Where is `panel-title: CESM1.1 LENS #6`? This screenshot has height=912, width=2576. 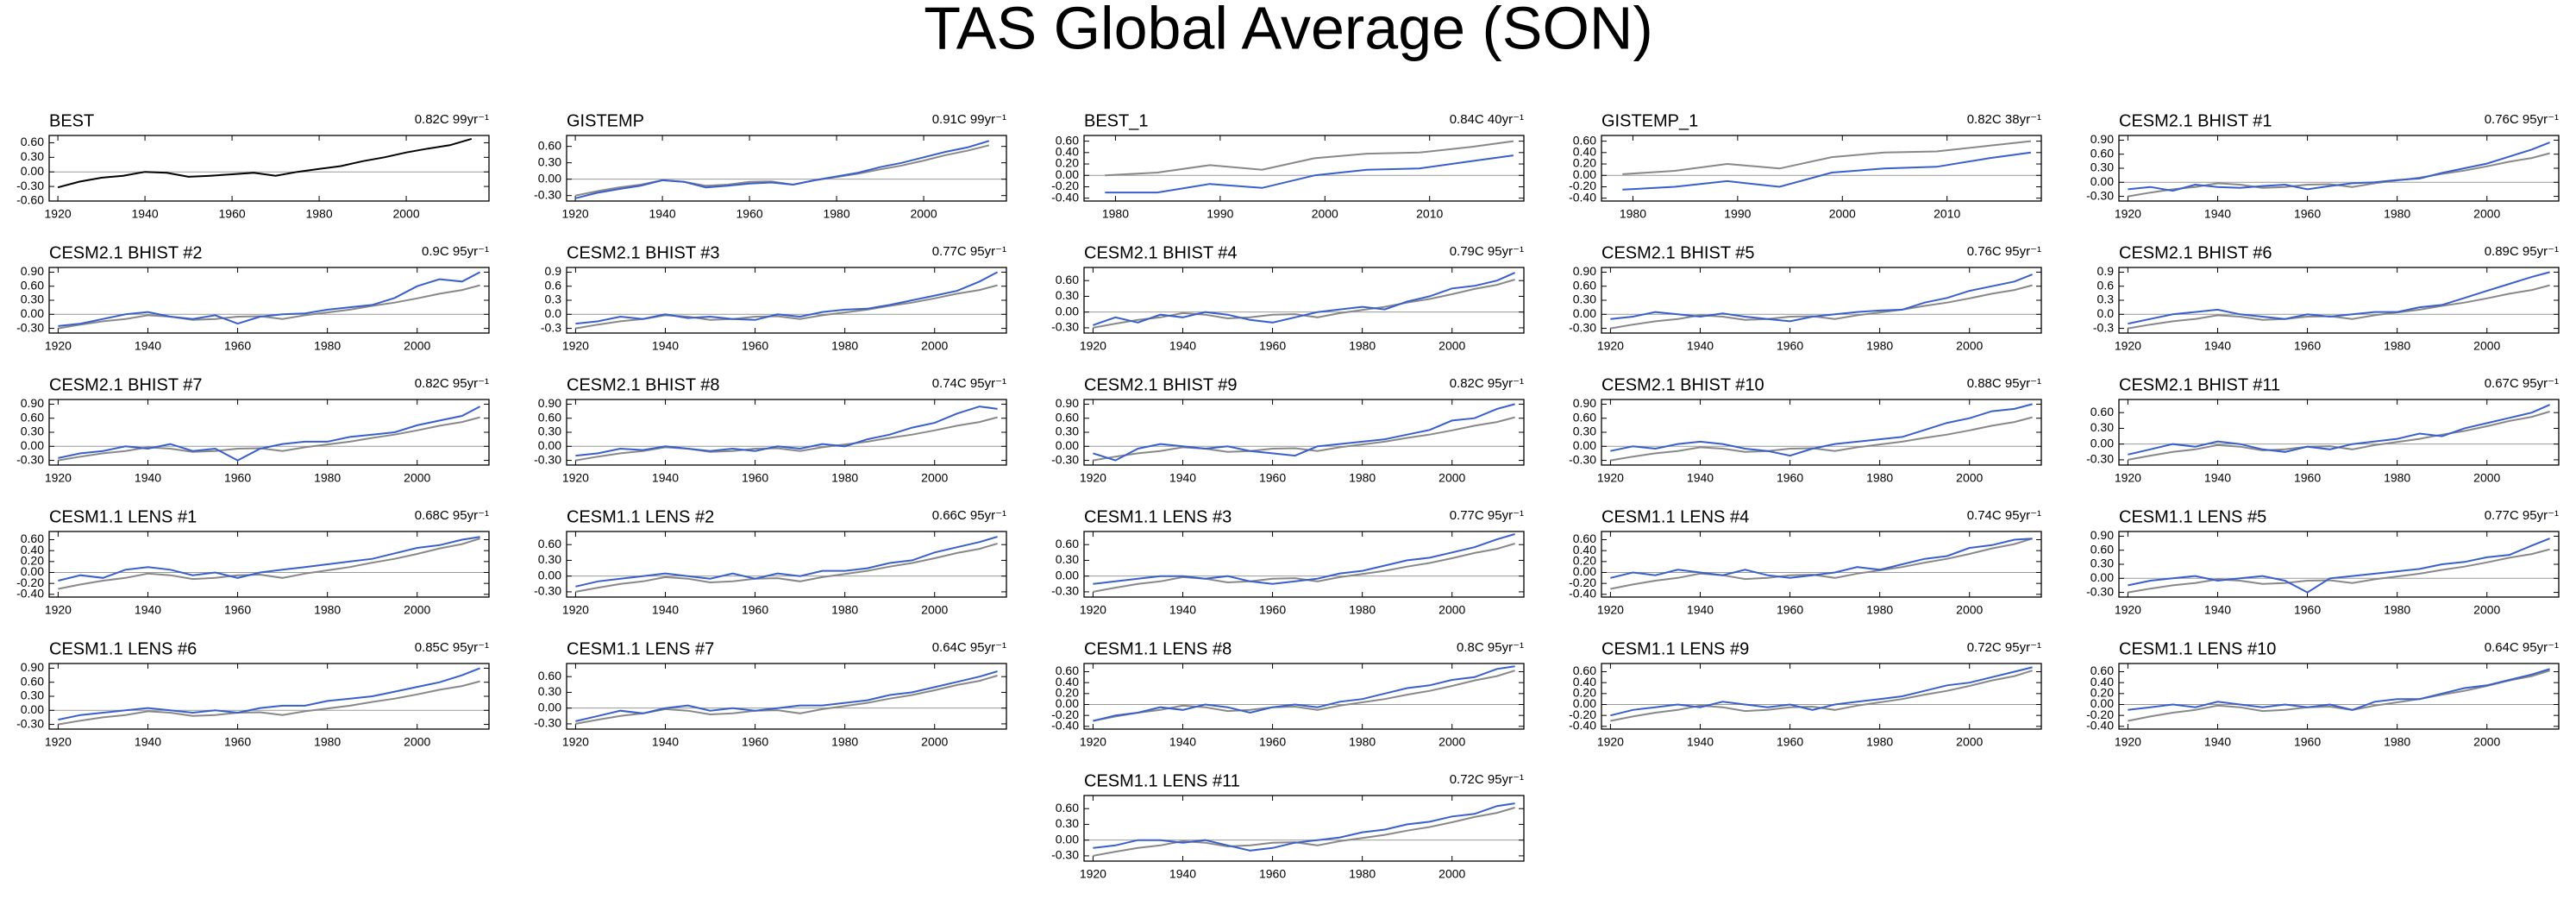
panel-title: CESM1.1 LENS #6 is located at coordinates (123, 648).